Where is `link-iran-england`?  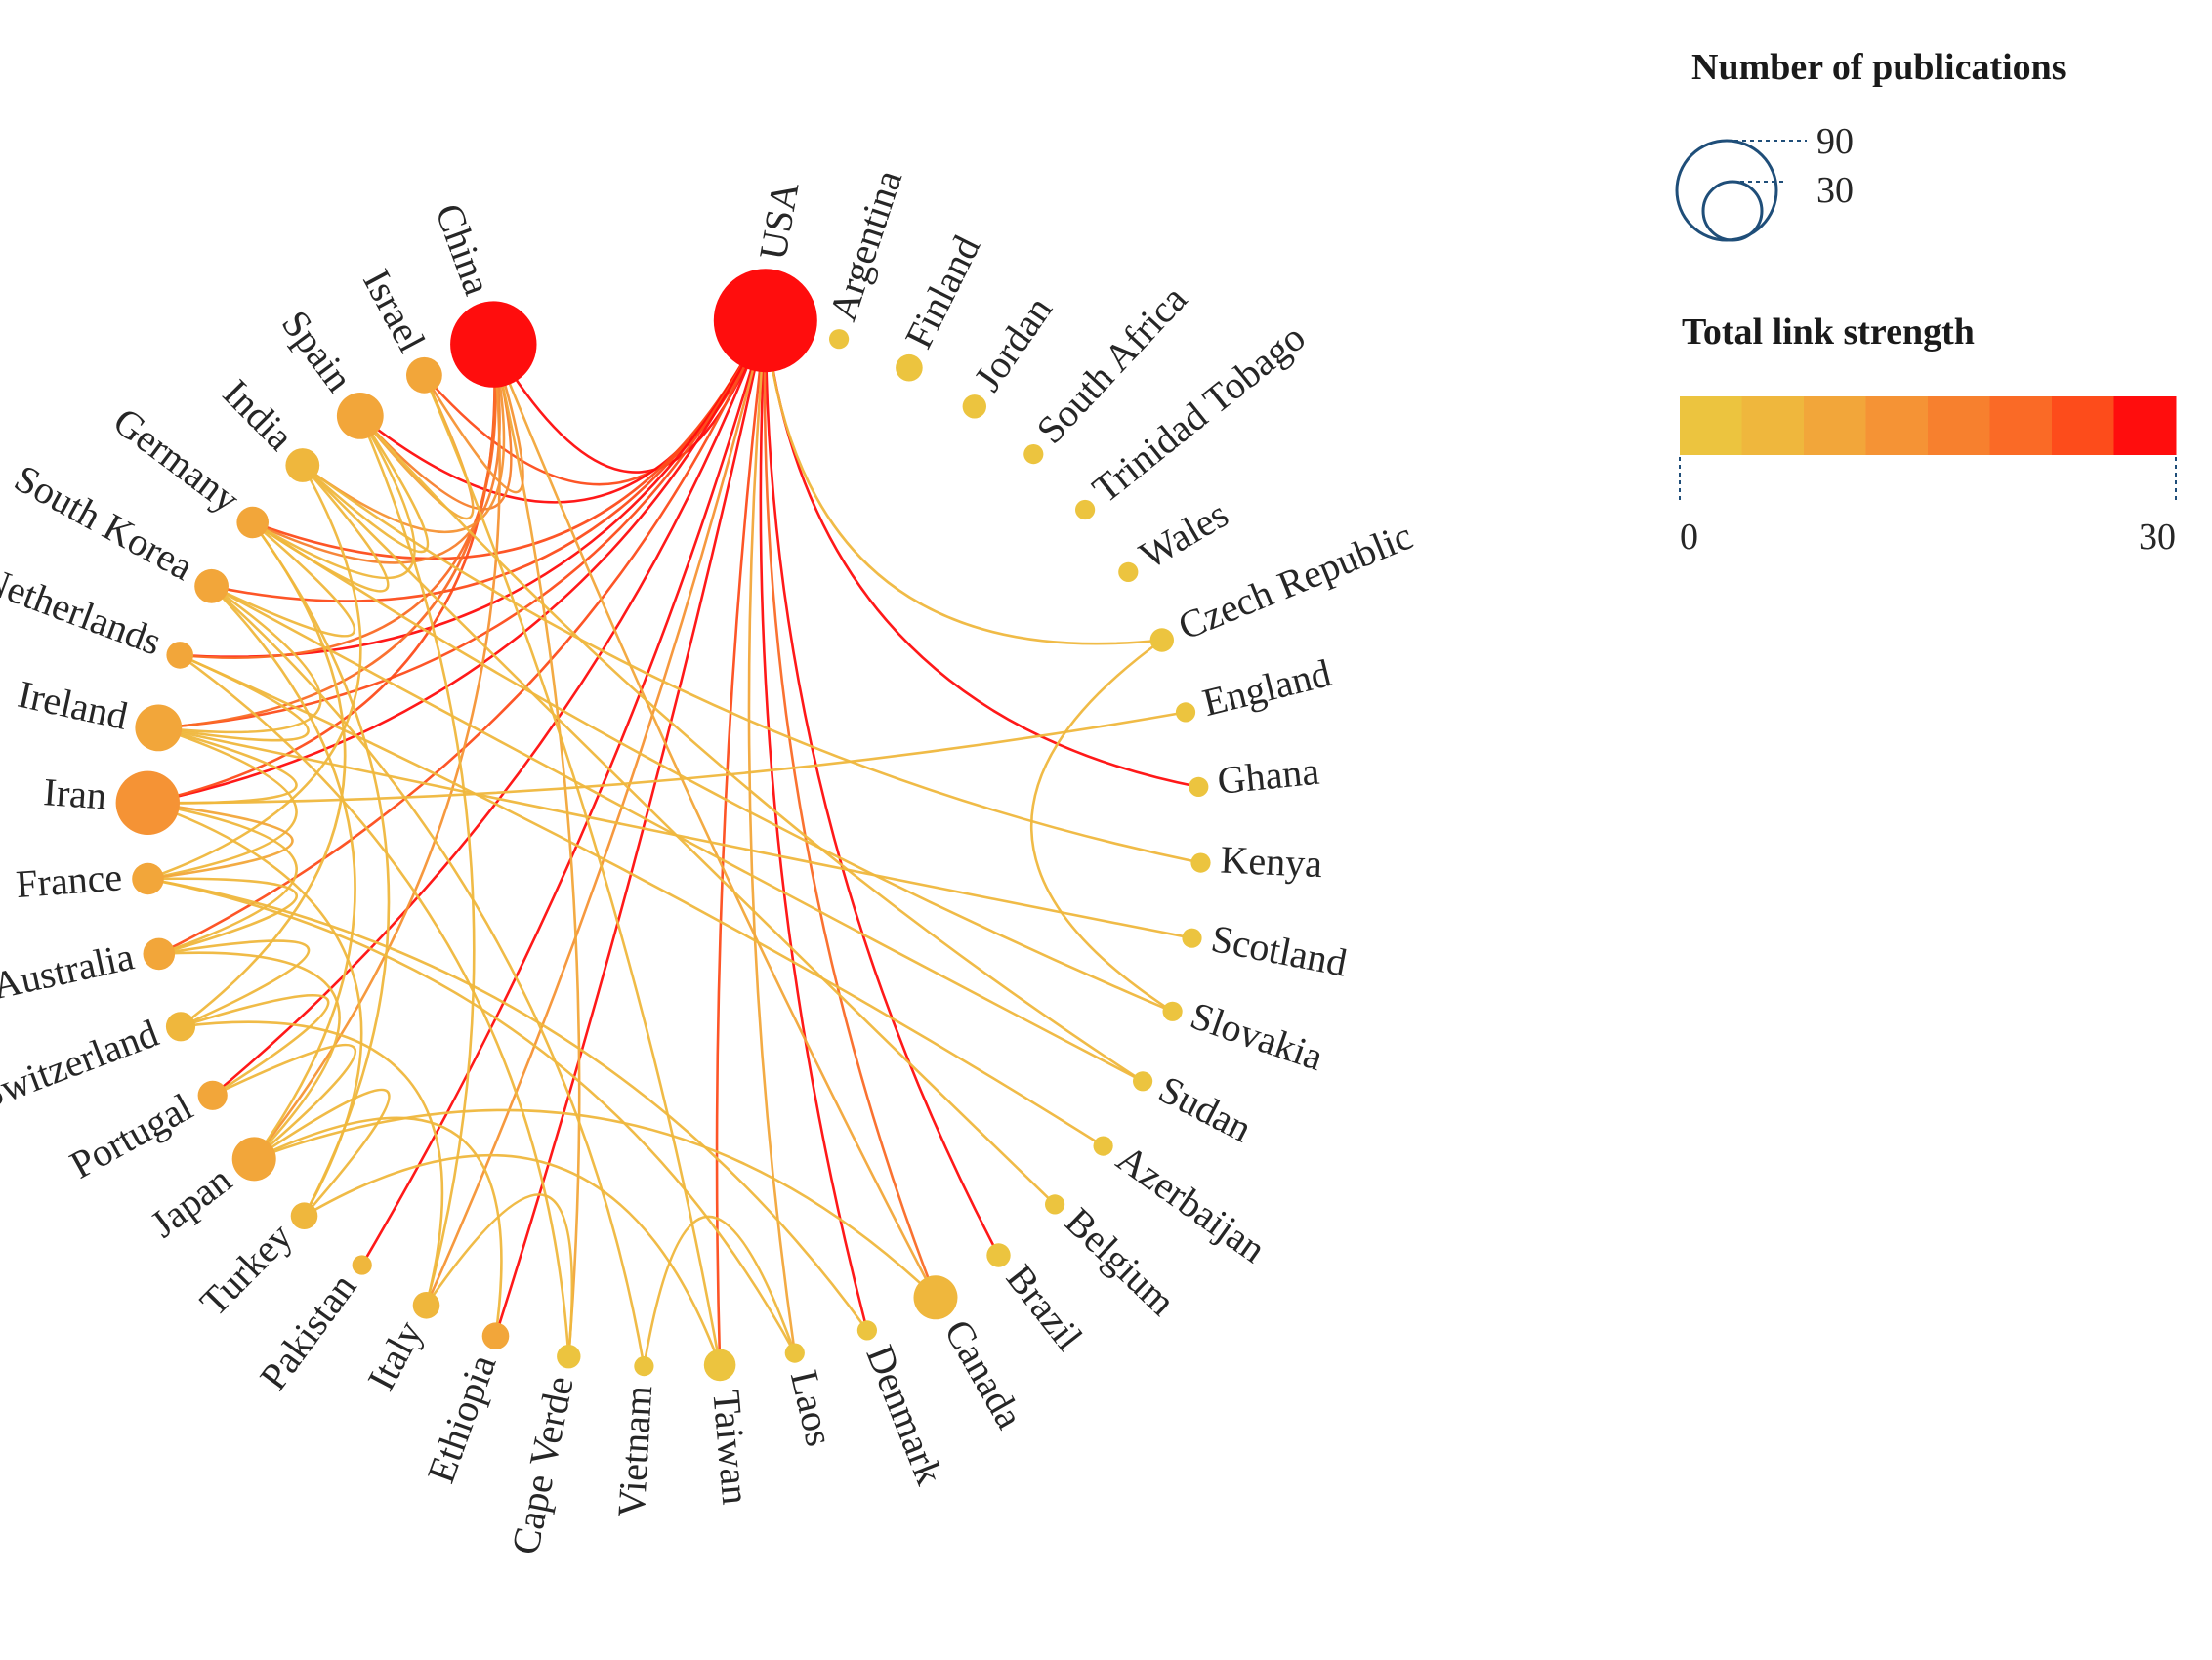 link-iran-england is located at coordinates (667, 758).